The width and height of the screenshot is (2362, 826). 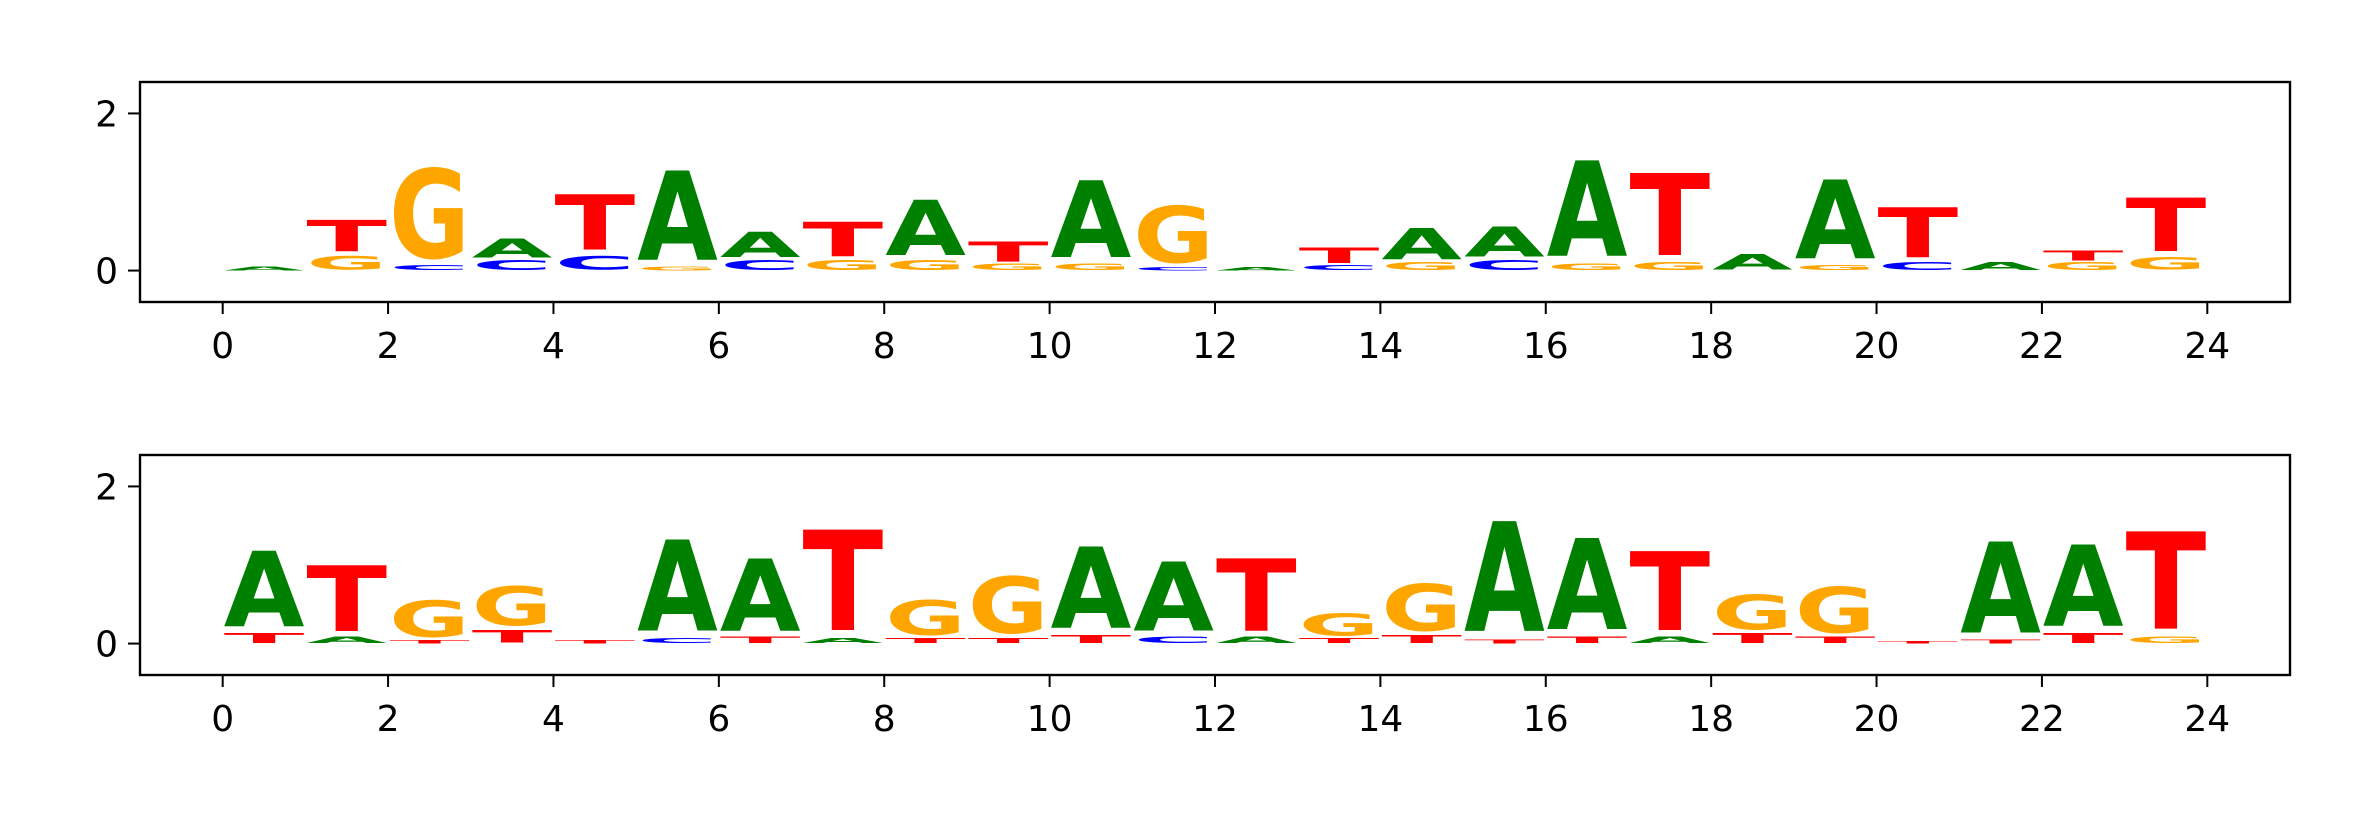 What do you see at coordinates (106, 272) in the screenshot?
I see `y-tick-label: 0` at bounding box center [106, 272].